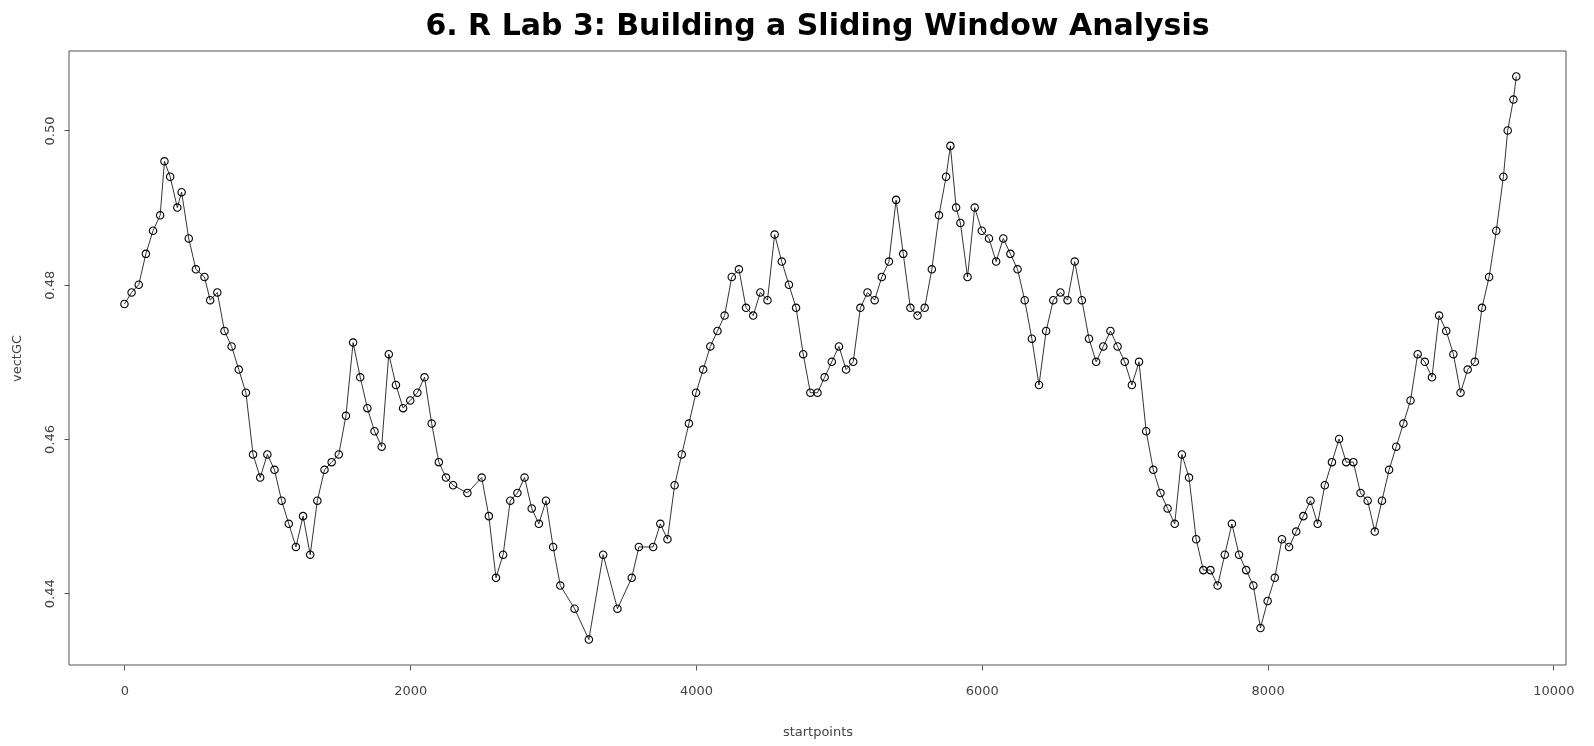 This screenshot has width=1594, height=746. I want to click on x-tick-label: 4000, so click(696, 690).